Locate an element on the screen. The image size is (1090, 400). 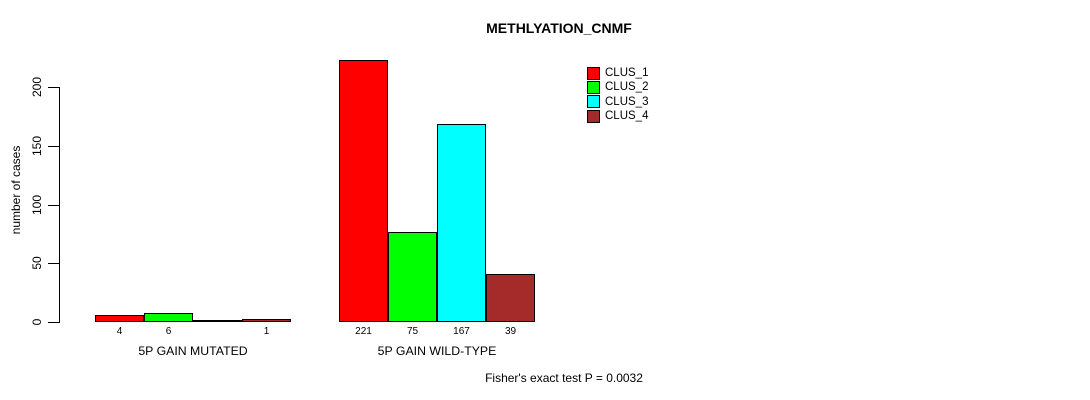
y-tick-label: 150 is located at coordinates (37, 145).